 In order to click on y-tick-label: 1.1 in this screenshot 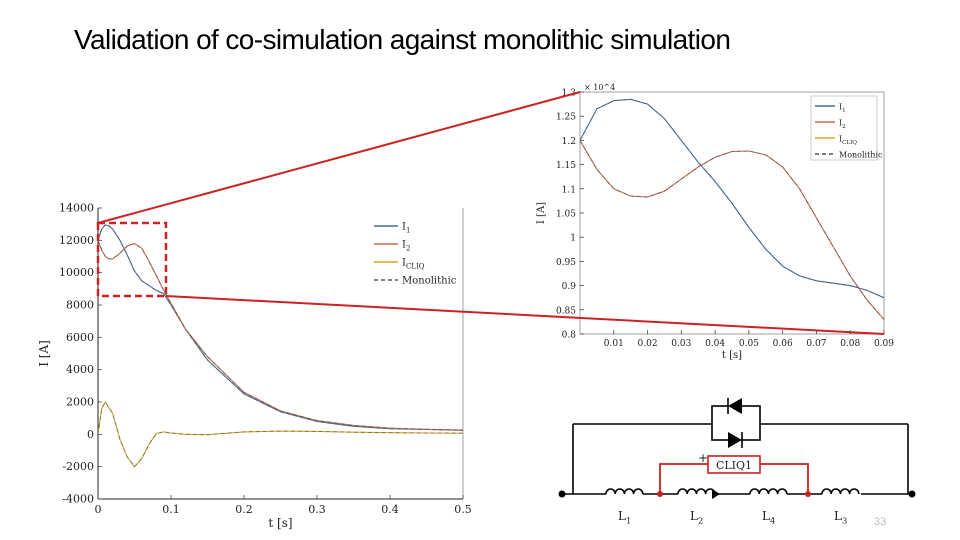, I will do `click(569, 190)`.